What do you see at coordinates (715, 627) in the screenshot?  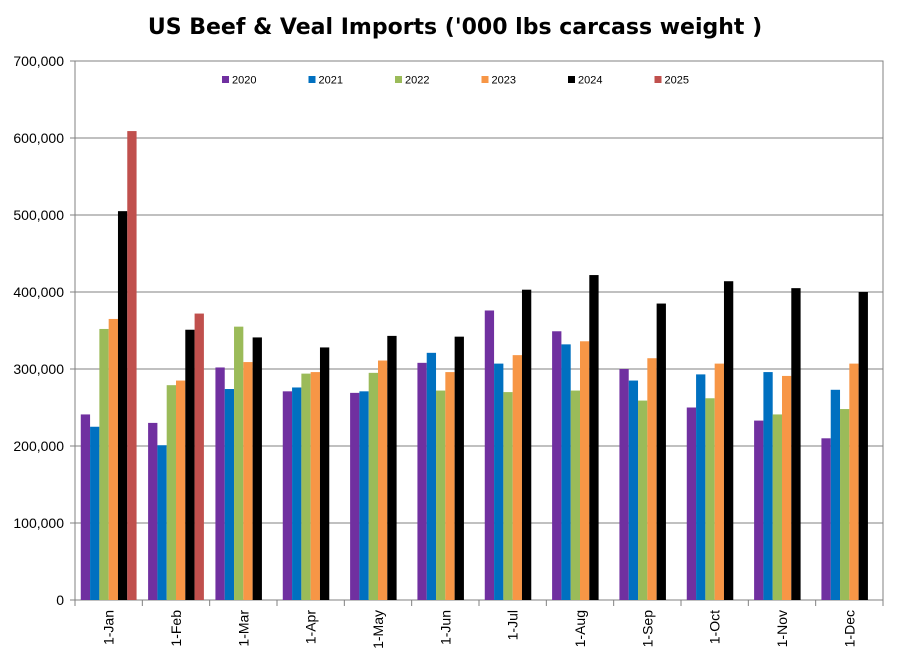 I see `x-category-label: 1-Oct` at bounding box center [715, 627].